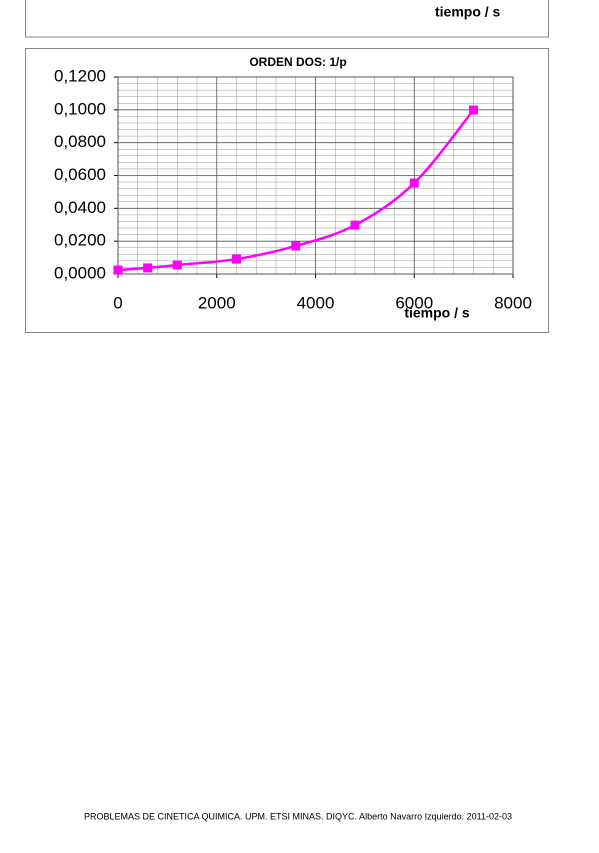  What do you see at coordinates (80, 207) in the screenshot?
I see `y-tick-label: 0,0400` at bounding box center [80, 207].